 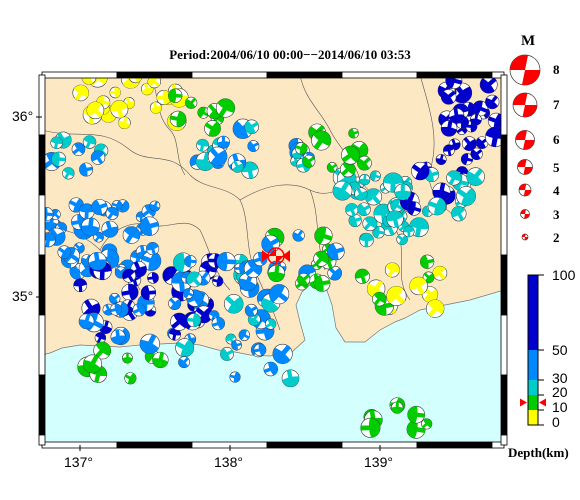 I want to click on depth-label-20: 20, so click(x=560, y=392).